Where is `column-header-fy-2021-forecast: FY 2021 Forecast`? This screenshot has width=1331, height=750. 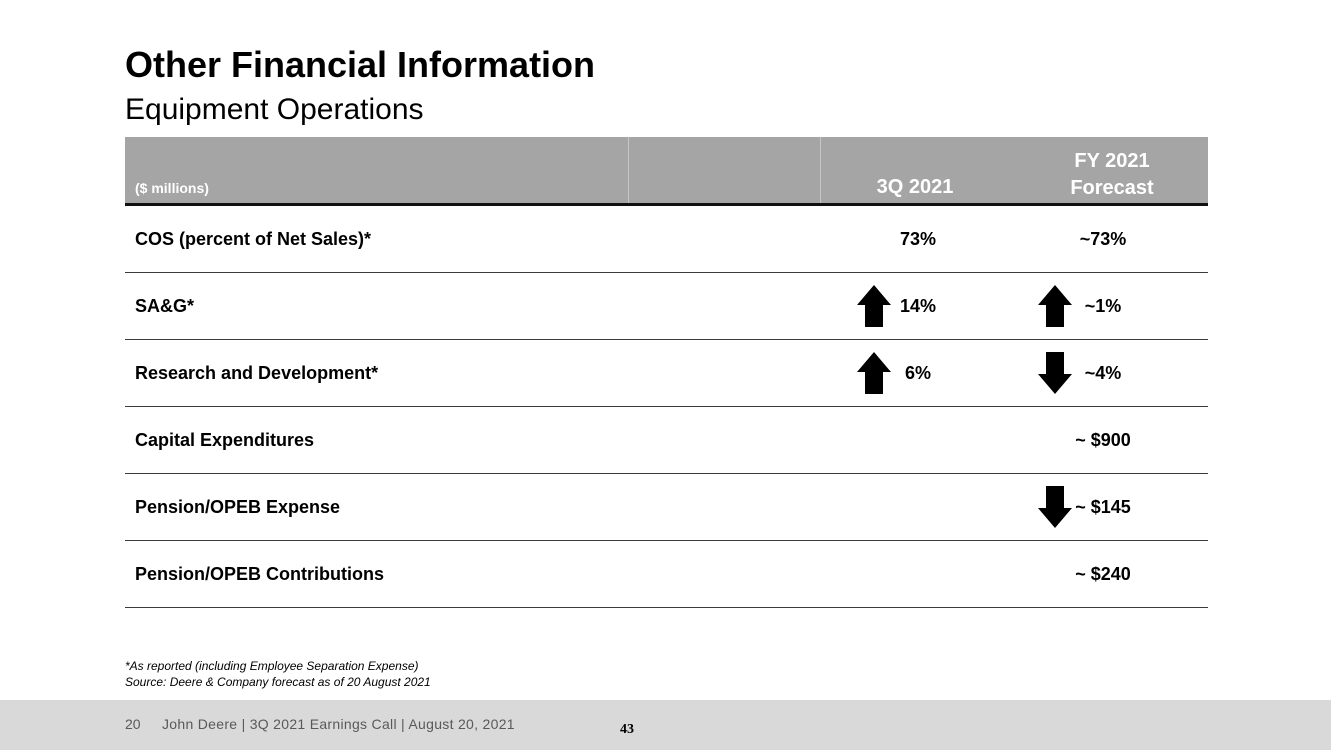
column-header-fy-2021-forecast: FY 2021 Forecast is located at coordinates (1112, 175).